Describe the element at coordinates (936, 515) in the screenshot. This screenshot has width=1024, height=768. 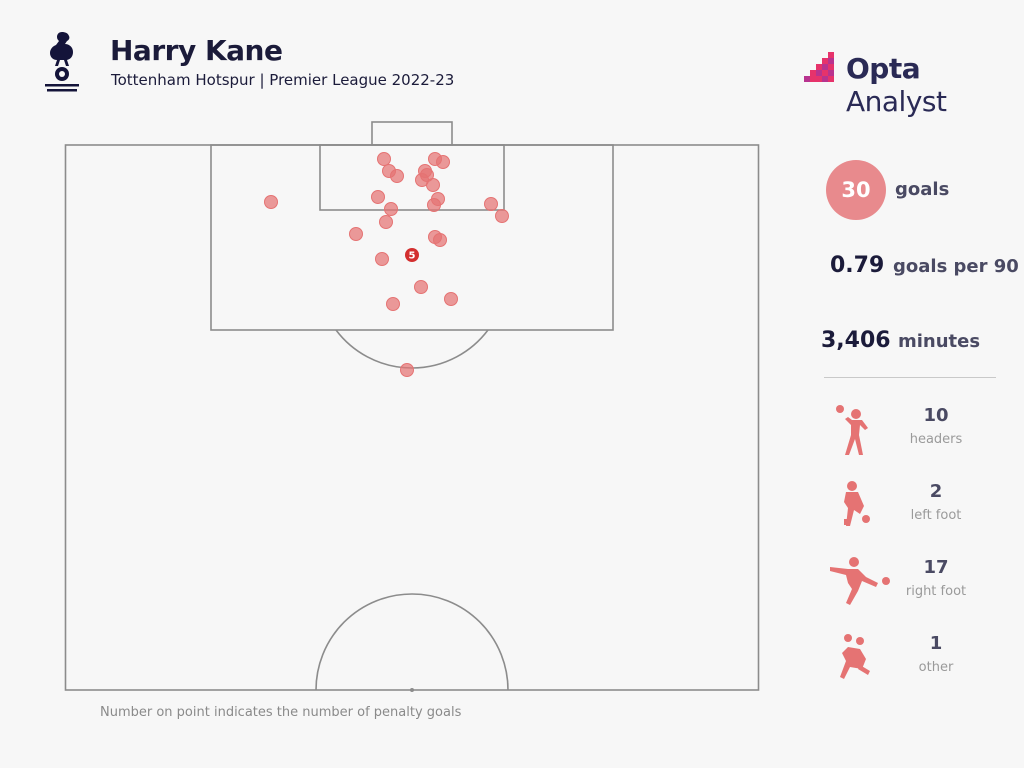
I see `left-foot-label: left foot` at that location.